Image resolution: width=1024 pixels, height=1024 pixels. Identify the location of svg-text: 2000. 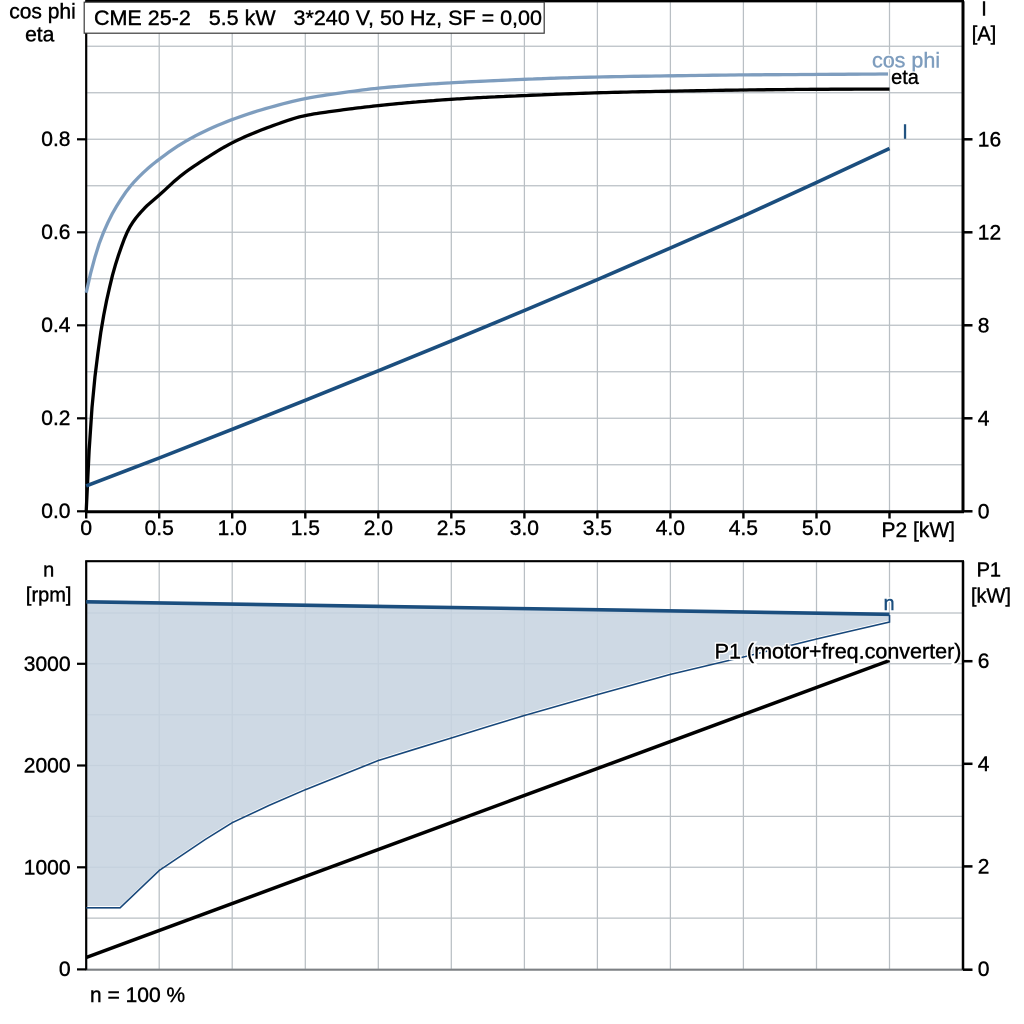
(47, 766).